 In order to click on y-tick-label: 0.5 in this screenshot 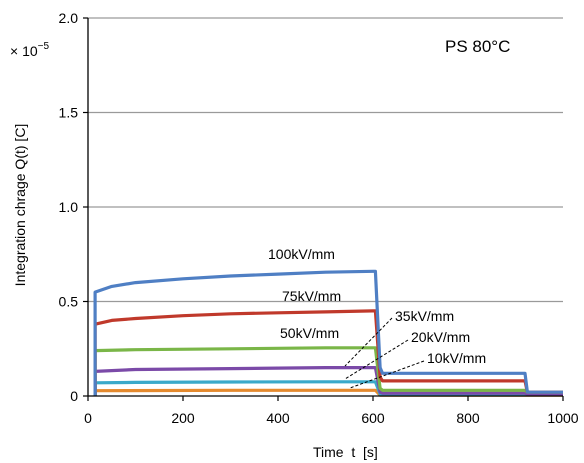, I will do `click(69, 302)`.